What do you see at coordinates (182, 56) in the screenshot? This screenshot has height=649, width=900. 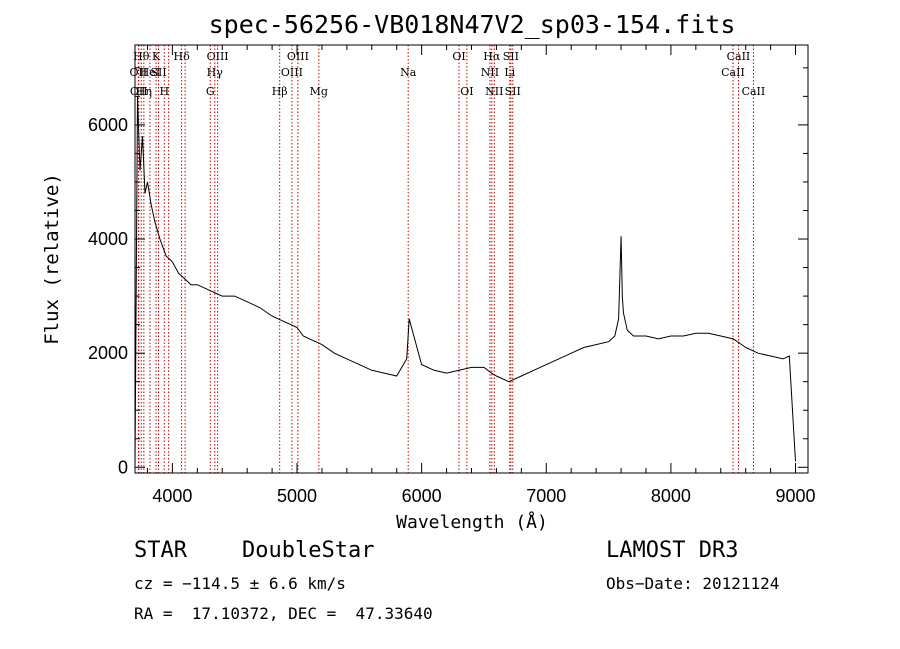 I see `spectral-line-label: Hδ` at bounding box center [182, 56].